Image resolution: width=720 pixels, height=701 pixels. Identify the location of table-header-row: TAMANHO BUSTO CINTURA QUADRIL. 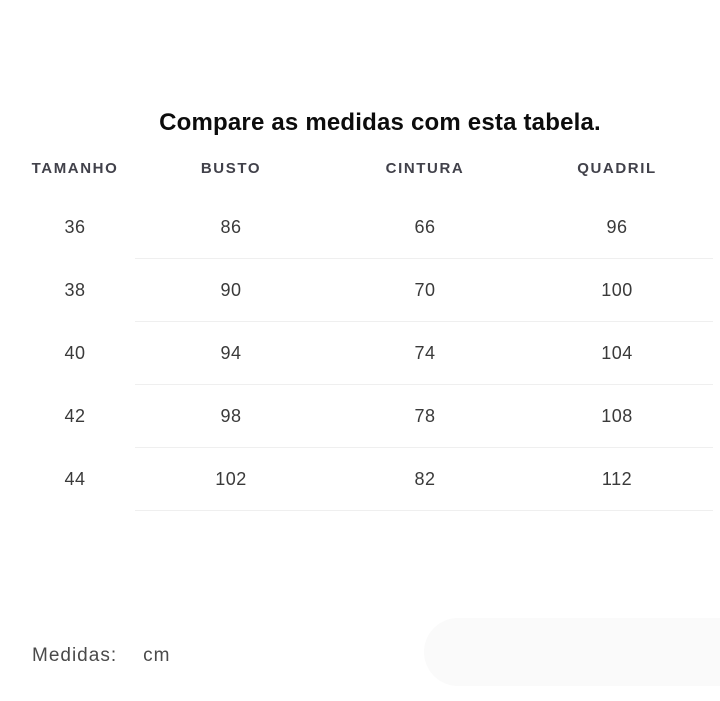
(360, 168).